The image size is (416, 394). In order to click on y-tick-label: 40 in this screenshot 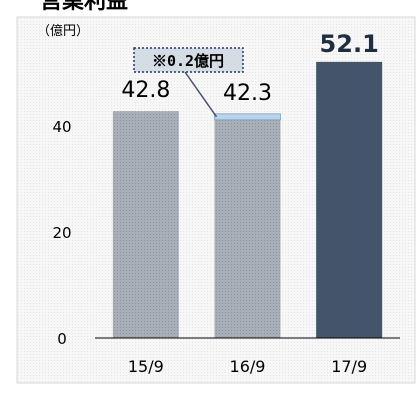, I will do `click(61, 127)`.